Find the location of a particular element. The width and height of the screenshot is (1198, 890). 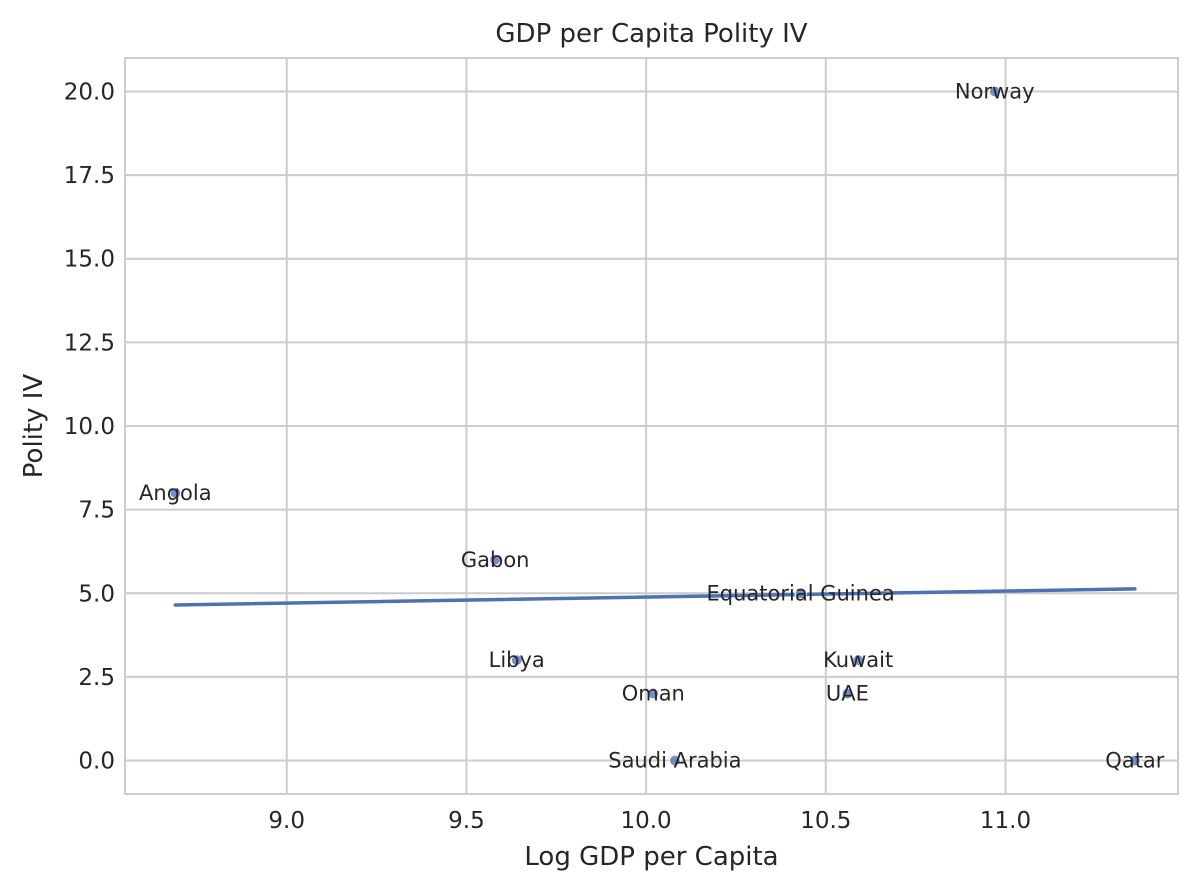

chart-title: GDP per Capita Polity IV is located at coordinates (651, 34).